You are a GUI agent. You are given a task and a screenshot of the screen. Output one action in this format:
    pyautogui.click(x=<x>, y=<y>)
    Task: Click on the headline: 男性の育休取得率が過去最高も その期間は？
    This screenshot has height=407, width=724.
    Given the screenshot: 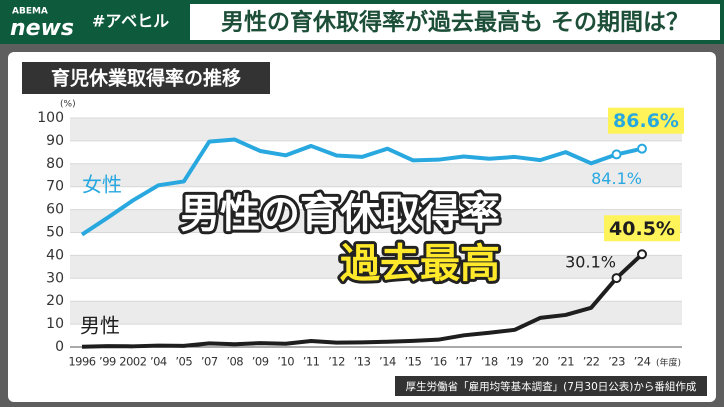 What is the action you would take?
    pyautogui.click(x=455, y=22)
    